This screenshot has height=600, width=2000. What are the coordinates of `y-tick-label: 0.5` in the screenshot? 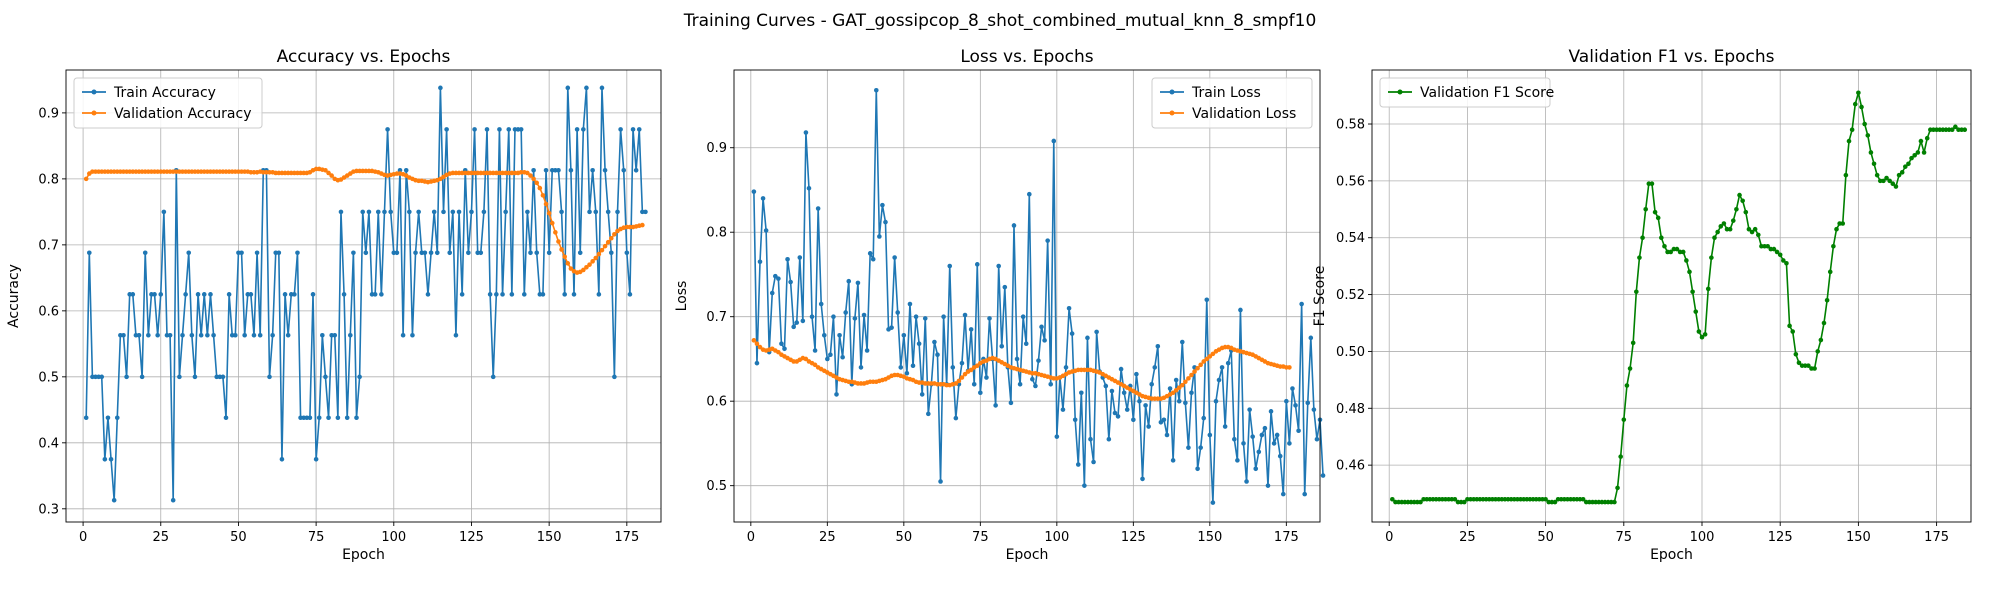 It's located at (716, 486).